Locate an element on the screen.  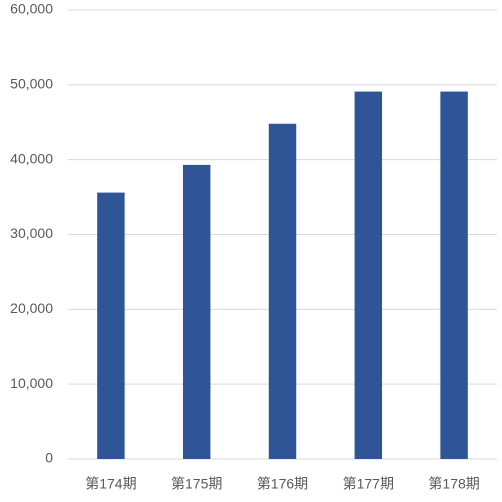
y-tick-label: 0 is located at coordinates (49, 458).